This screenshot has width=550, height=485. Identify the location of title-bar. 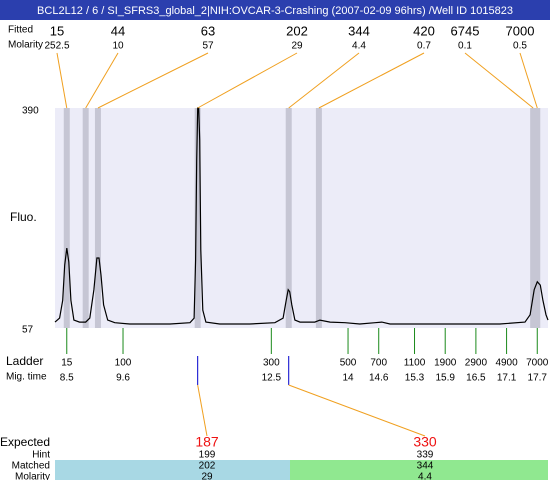
(275, 10).